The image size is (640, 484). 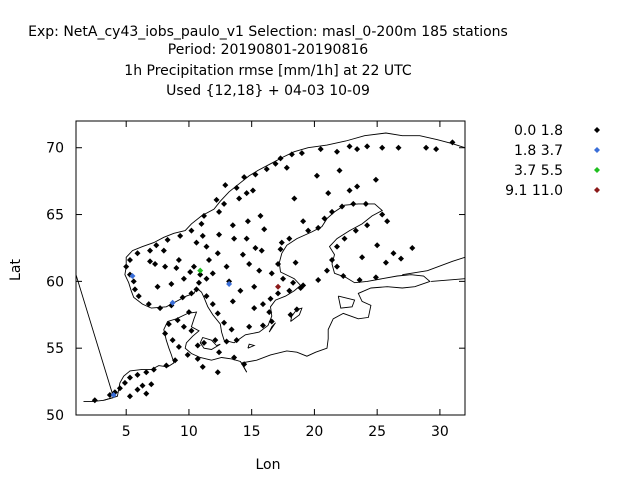 What do you see at coordinates (189, 432) in the screenshot?
I see `x-tick-label: 10` at bounding box center [189, 432].